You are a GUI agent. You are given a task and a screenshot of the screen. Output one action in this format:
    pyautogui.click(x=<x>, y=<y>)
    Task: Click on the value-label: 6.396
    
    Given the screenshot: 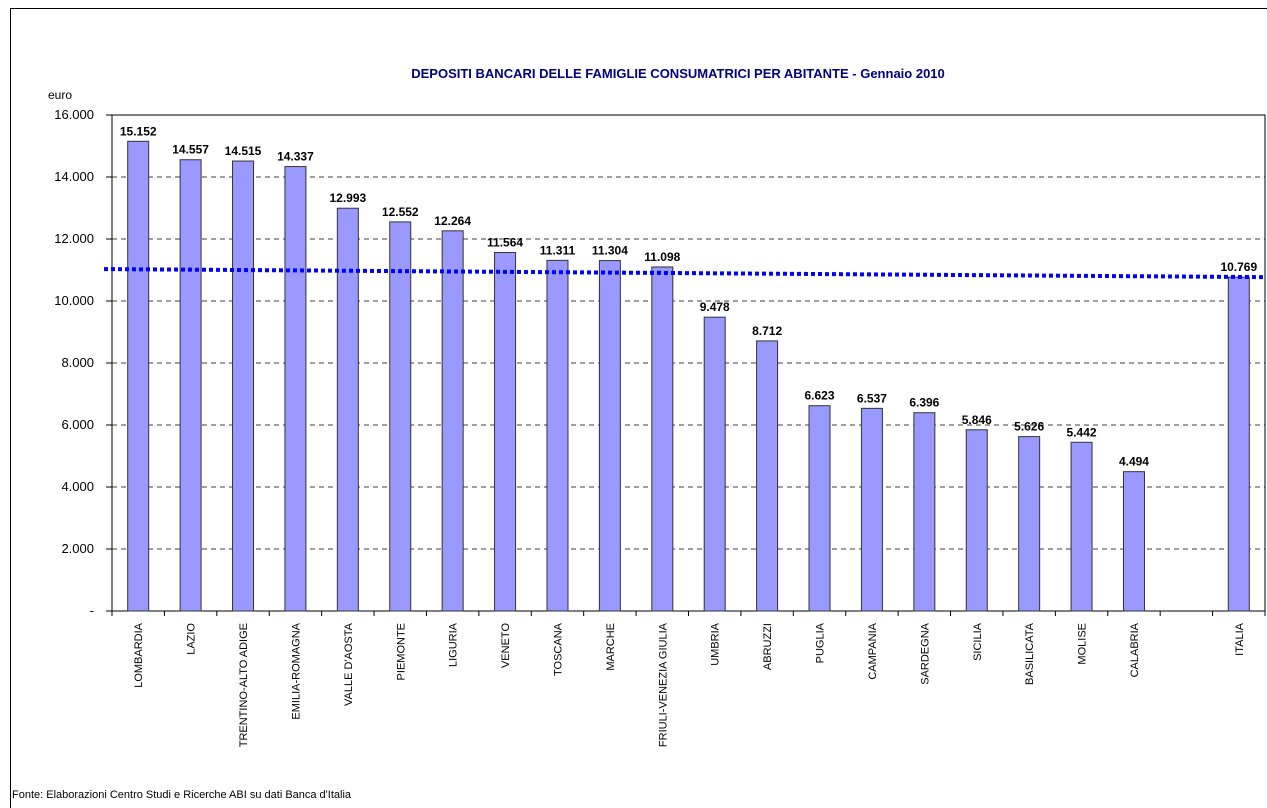 What is the action you would take?
    pyautogui.click(x=924, y=403)
    